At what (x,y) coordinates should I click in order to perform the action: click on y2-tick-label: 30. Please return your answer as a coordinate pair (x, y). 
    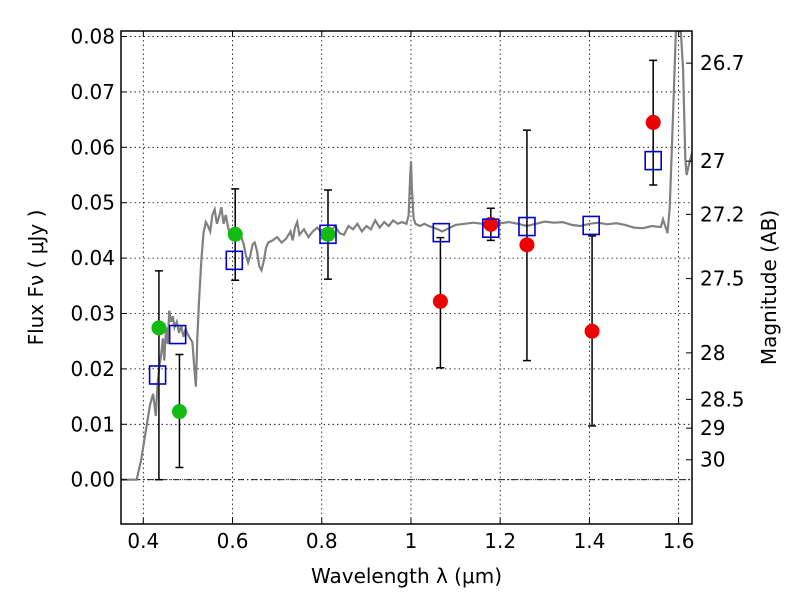
    Looking at the image, I should click on (712, 460).